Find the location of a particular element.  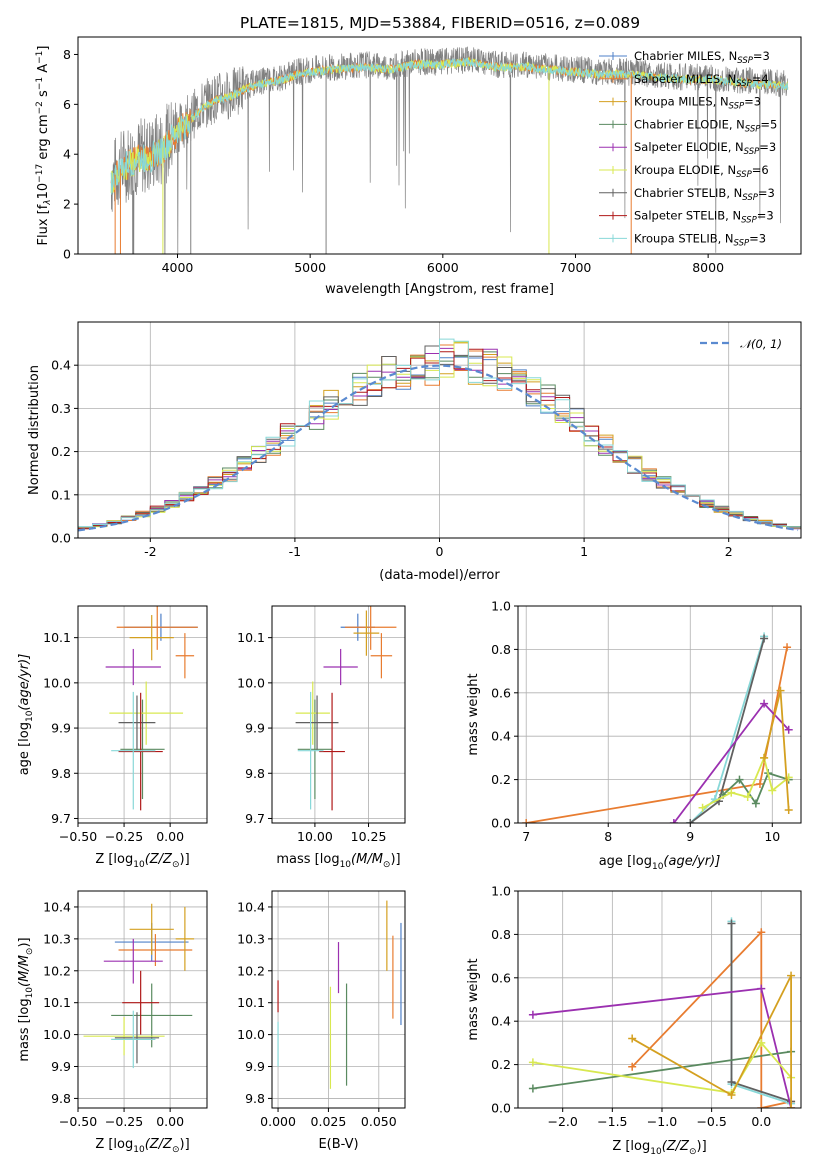

label-part: −17 is located at coordinates (40, 173).